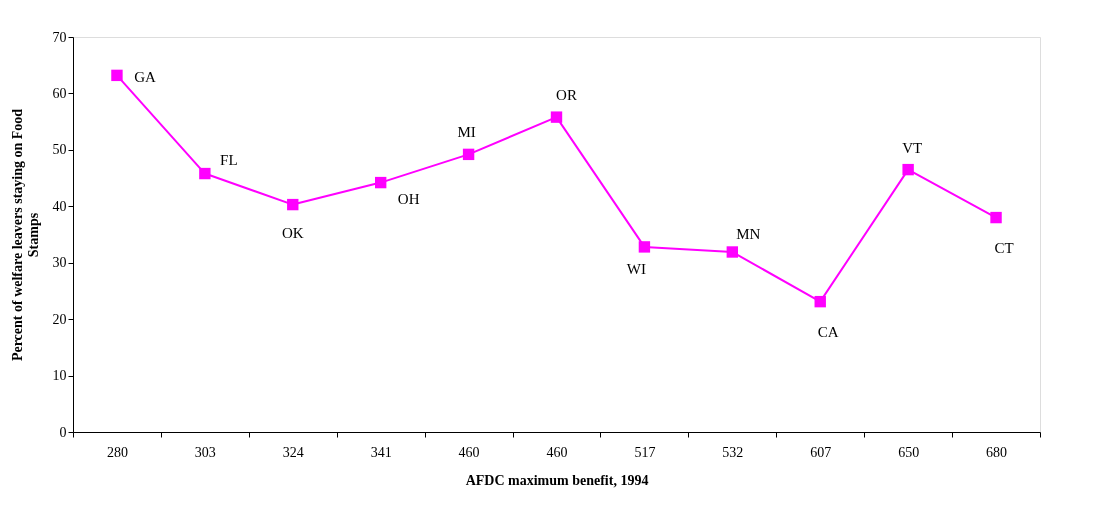 The width and height of the screenshot is (1104, 514). I want to click on annotation: CA, so click(828, 331).